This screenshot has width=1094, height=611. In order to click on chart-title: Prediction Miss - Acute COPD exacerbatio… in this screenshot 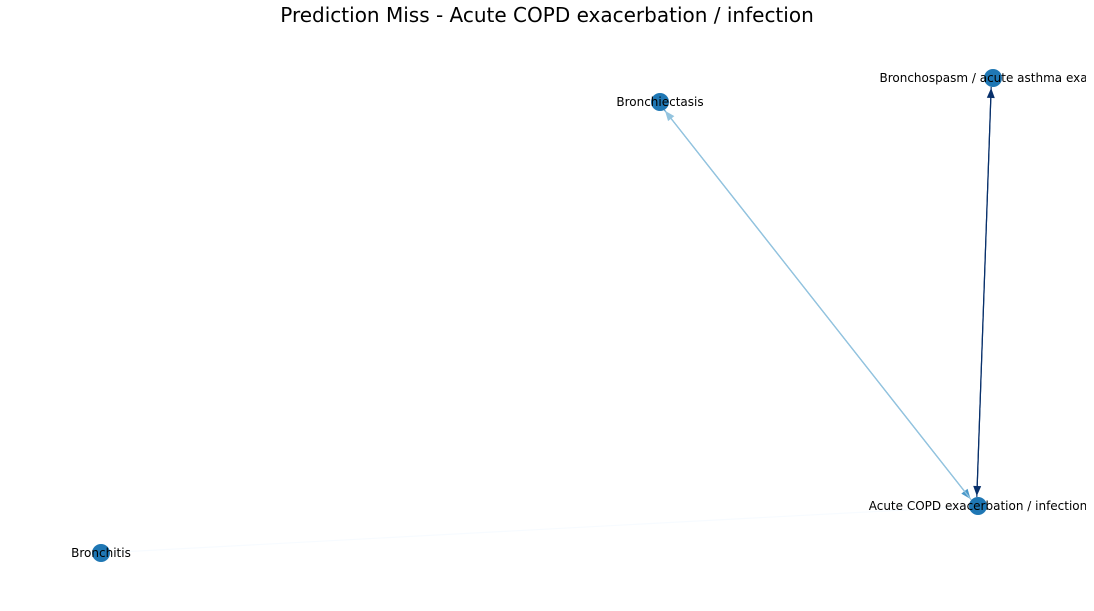, I will do `click(547, 15)`.